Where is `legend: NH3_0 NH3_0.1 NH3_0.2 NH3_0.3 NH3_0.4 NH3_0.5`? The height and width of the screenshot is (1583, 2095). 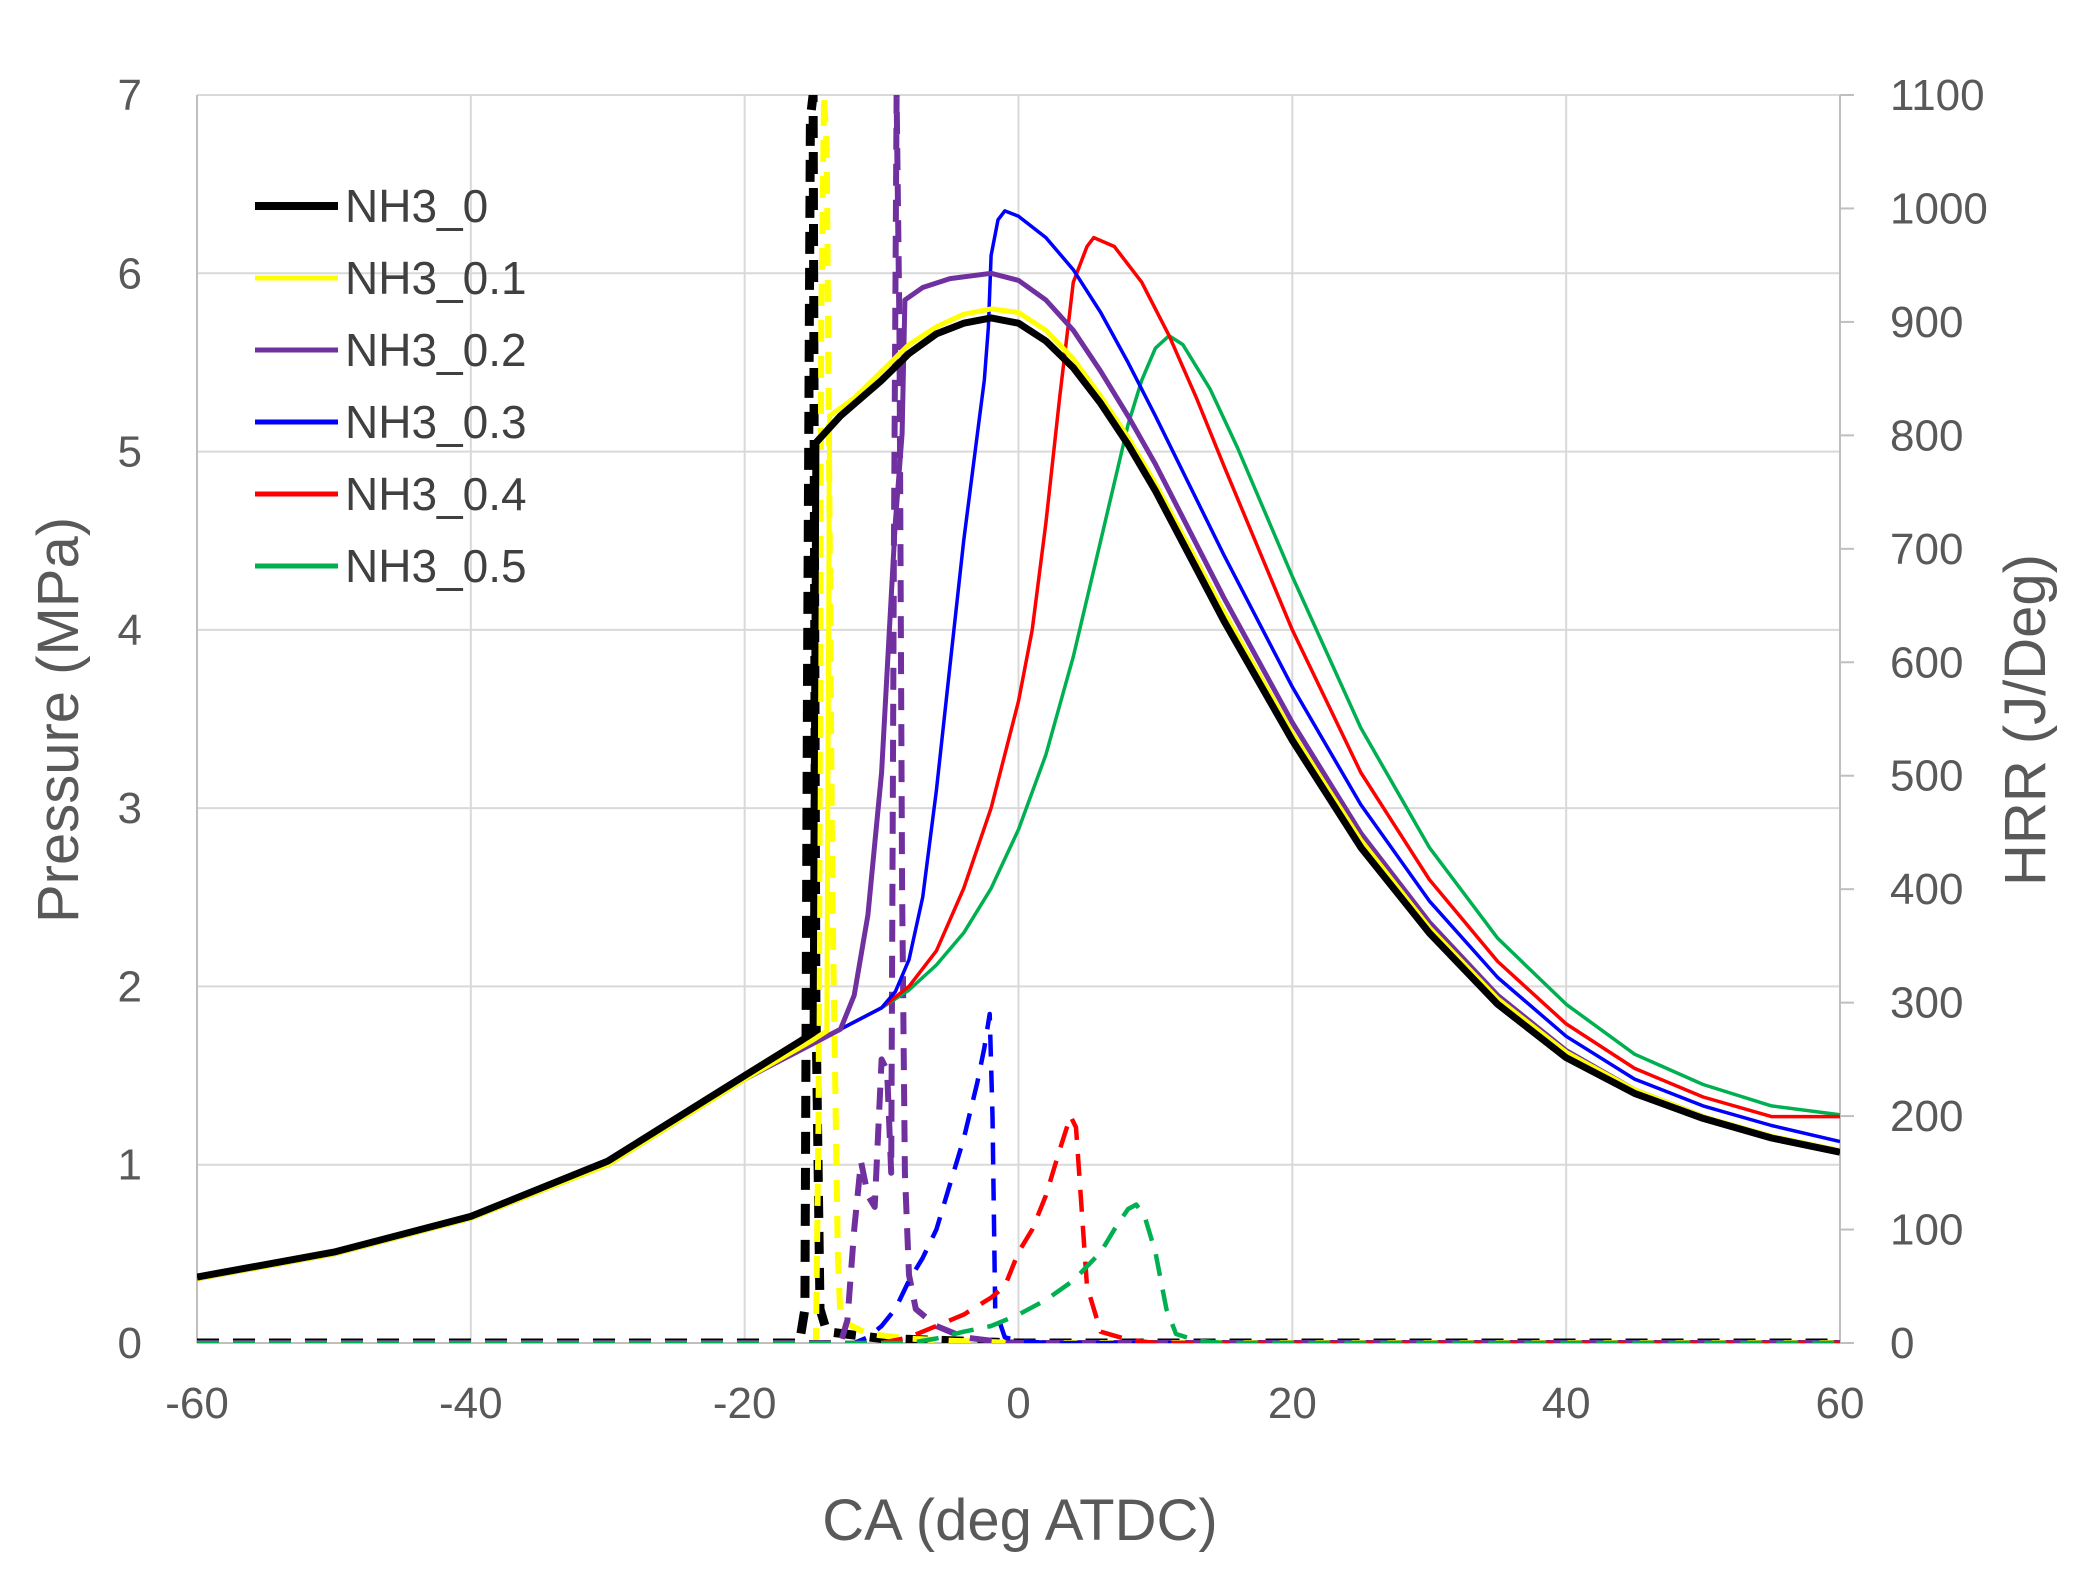
legend: NH3_0 NH3_0.1 NH3_0.2 NH3_0.3 NH3_0.4 NH3_0.5 is located at coordinates (391, 386).